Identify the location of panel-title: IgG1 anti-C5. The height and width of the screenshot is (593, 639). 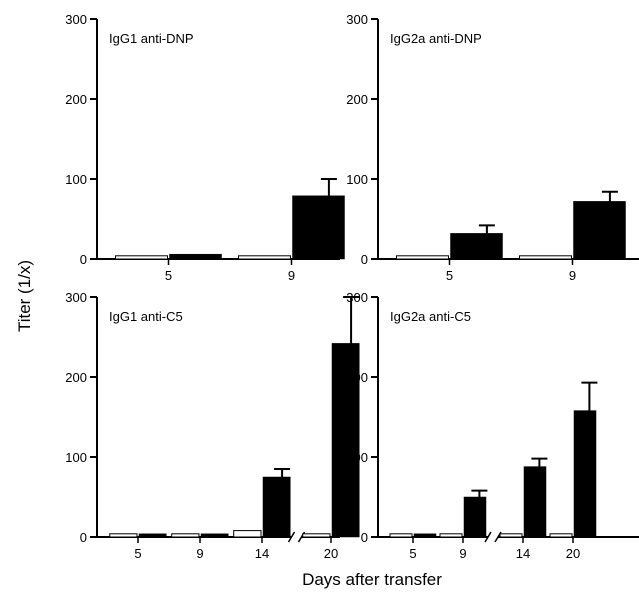
(146, 316).